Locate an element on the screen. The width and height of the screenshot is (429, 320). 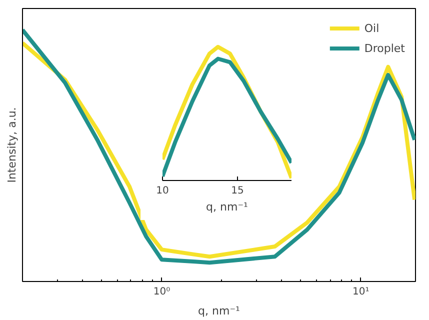
x-tick-label: 10 is located at coordinates (162, 191).